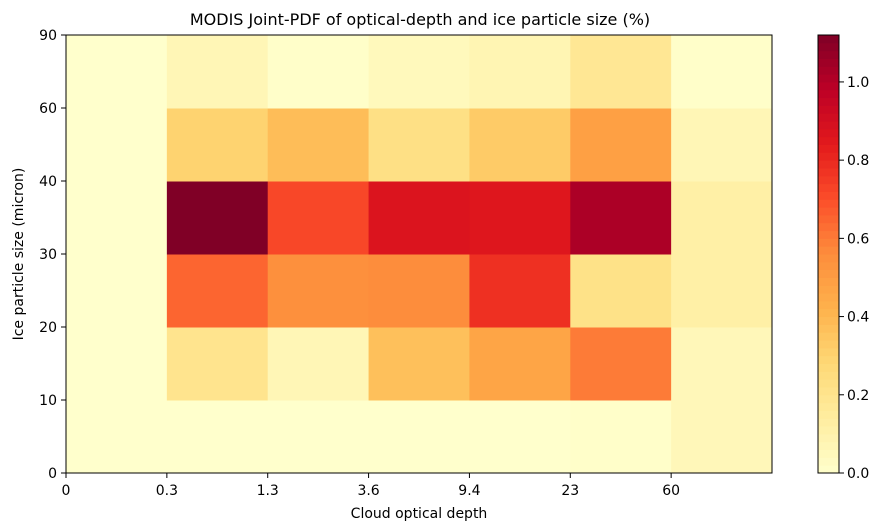 This screenshot has width=877, height=525. What do you see at coordinates (48, 328) in the screenshot?
I see `y-tick-label: 20` at bounding box center [48, 328].